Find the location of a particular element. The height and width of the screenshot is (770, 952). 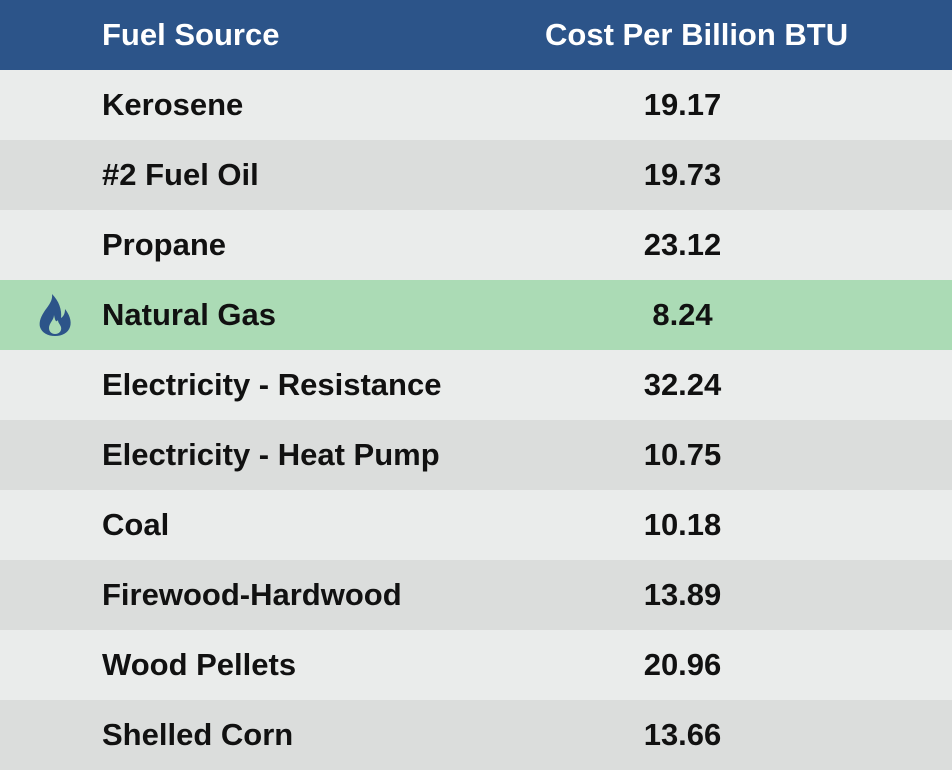

fuel-name: Shelled Corn is located at coordinates (198, 734).